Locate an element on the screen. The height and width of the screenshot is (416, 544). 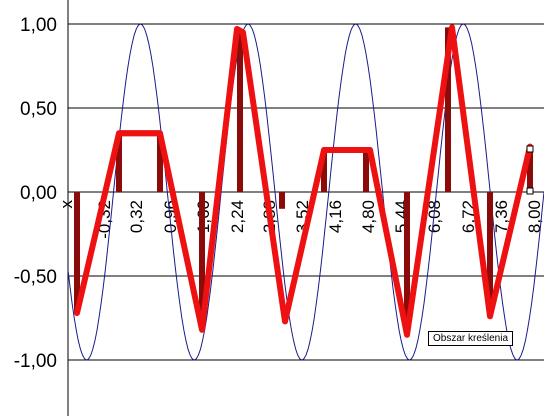
y-tick-label: 1,00 is located at coordinates (38, 25).